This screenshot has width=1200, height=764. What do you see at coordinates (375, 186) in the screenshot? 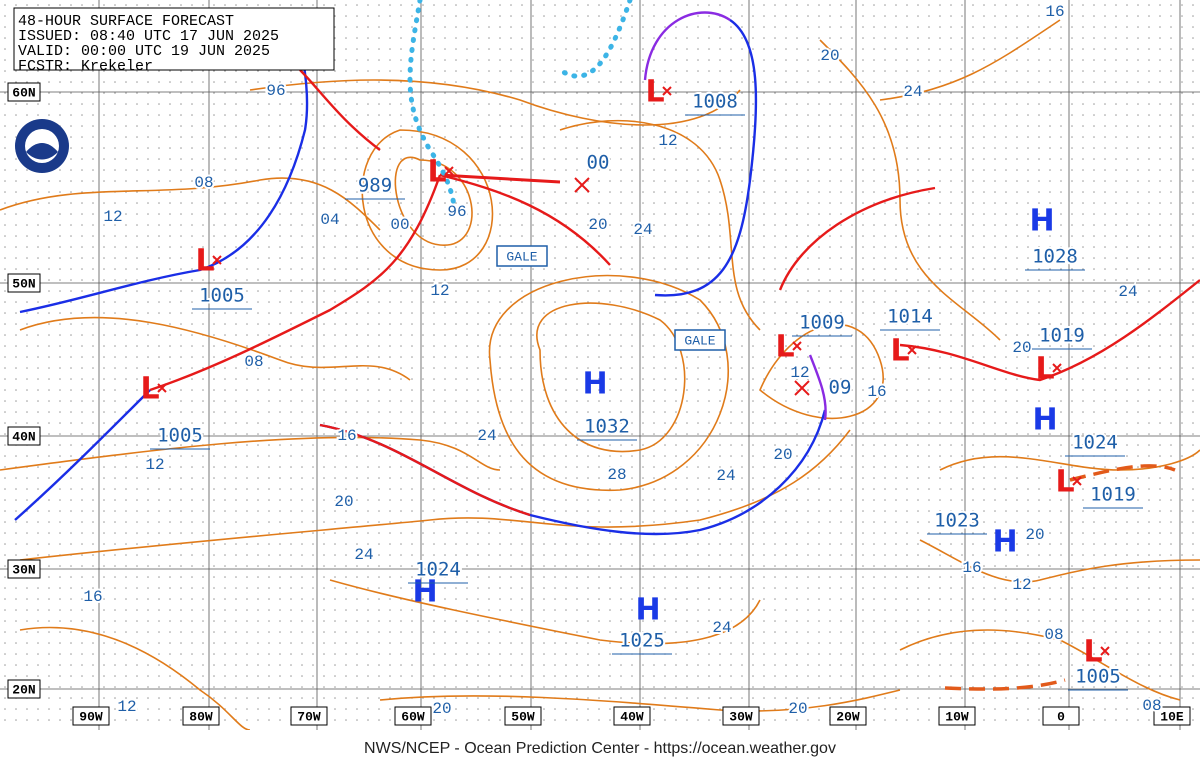
I see `pressure-label: 989` at bounding box center [375, 186].